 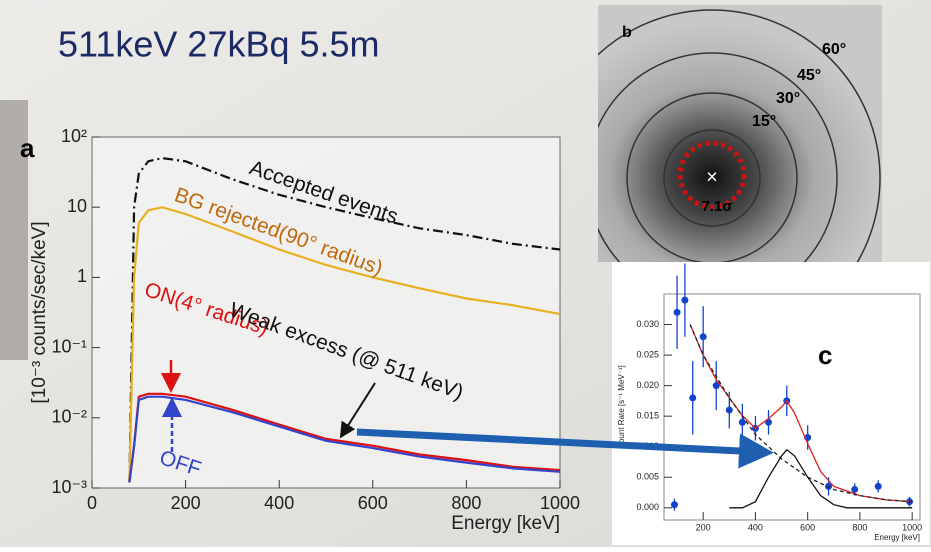 I want to click on ring-label: 45°, so click(x=809, y=75).